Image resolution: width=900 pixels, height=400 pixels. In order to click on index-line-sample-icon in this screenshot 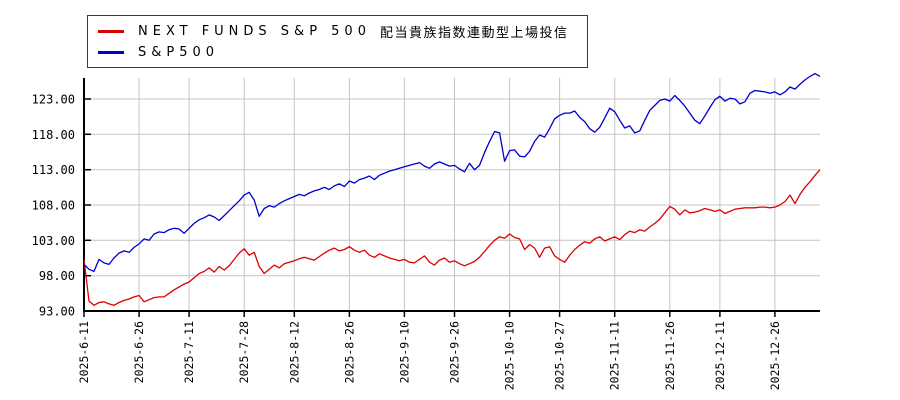, I will do `click(111, 52)`.